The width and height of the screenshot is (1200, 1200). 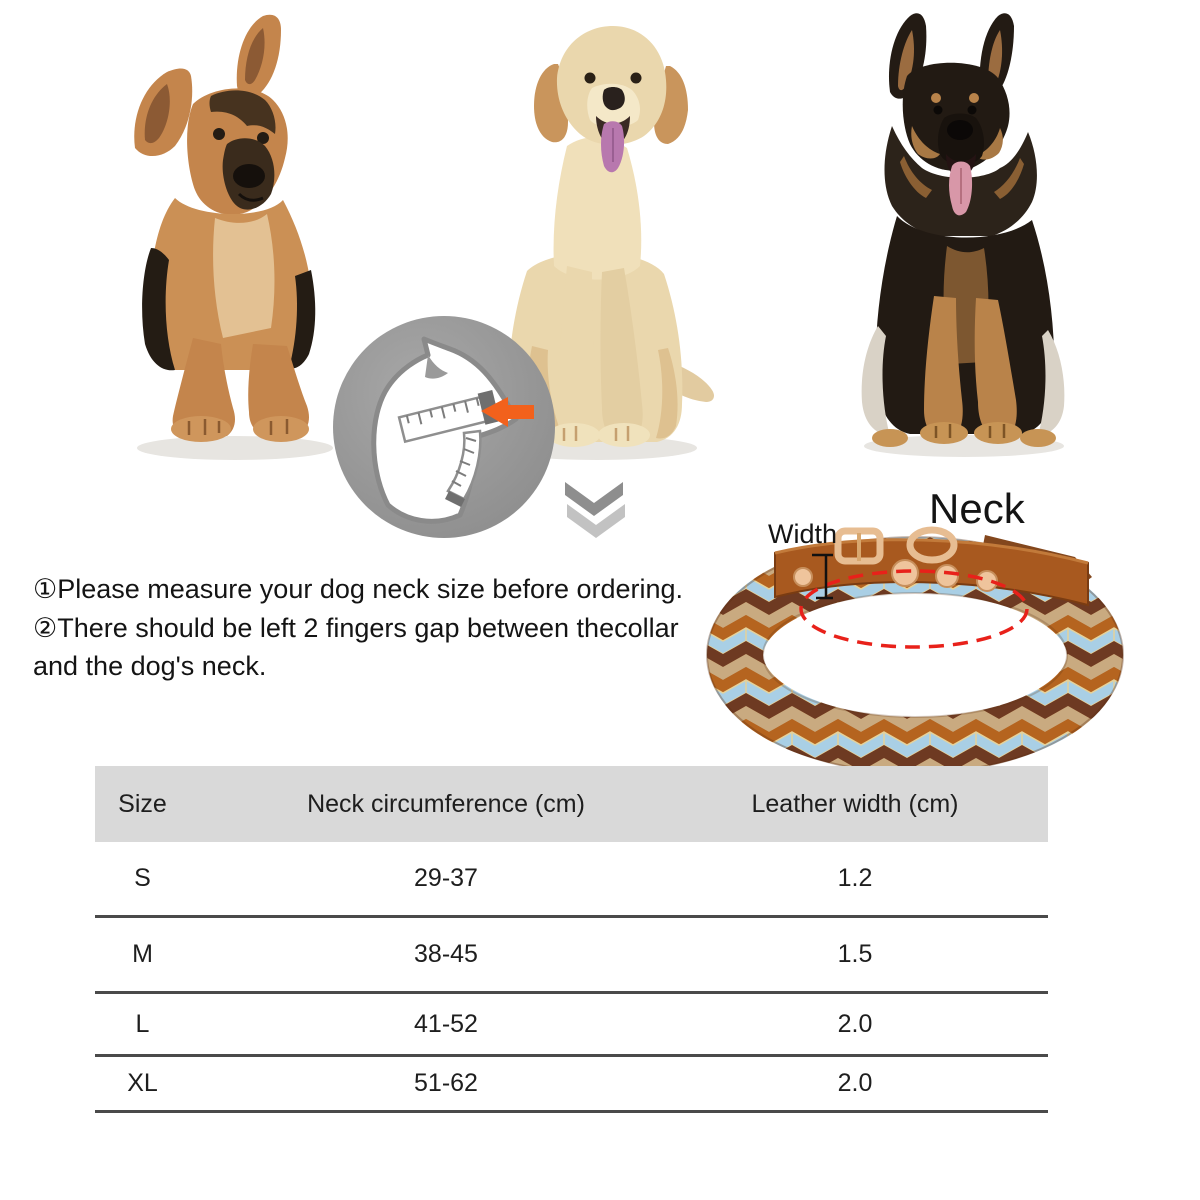 What do you see at coordinates (914, 609) in the screenshot?
I see `neck-circumference-dashed-ellipse` at bounding box center [914, 609].